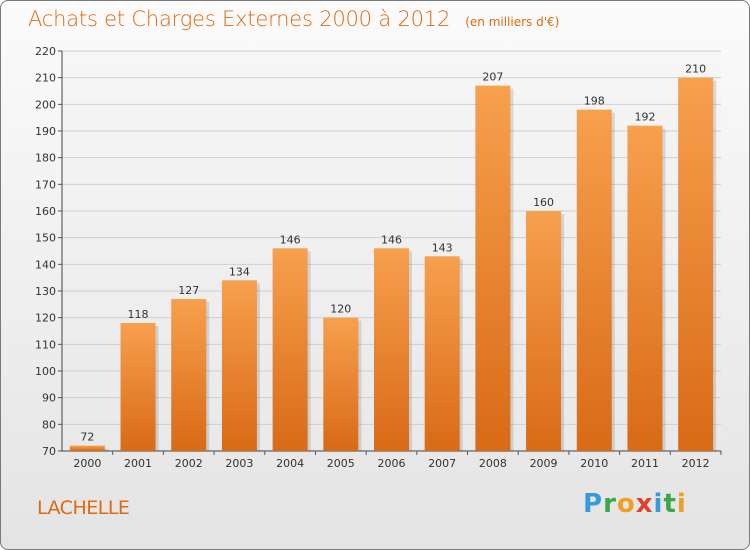 This screenshot has height=550, width=750. Describe the element at coordinates (45, 158) in the screenshot. I see `y-tick-label: 180` at that location.